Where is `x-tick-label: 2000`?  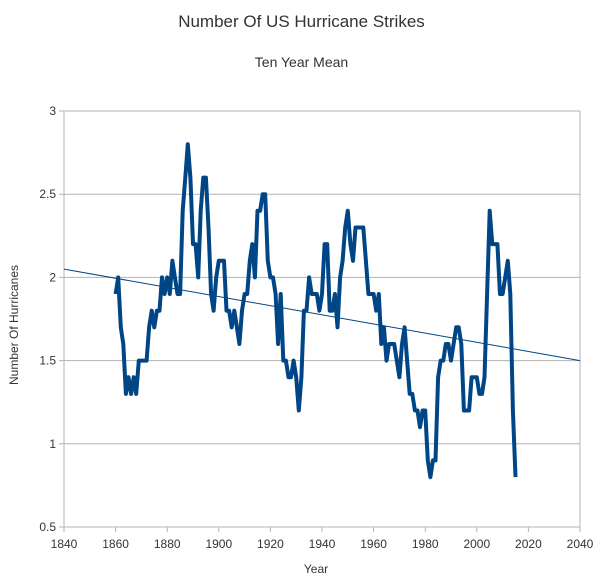 x-tick-label: 2000 is located at coordinates (476, 544).